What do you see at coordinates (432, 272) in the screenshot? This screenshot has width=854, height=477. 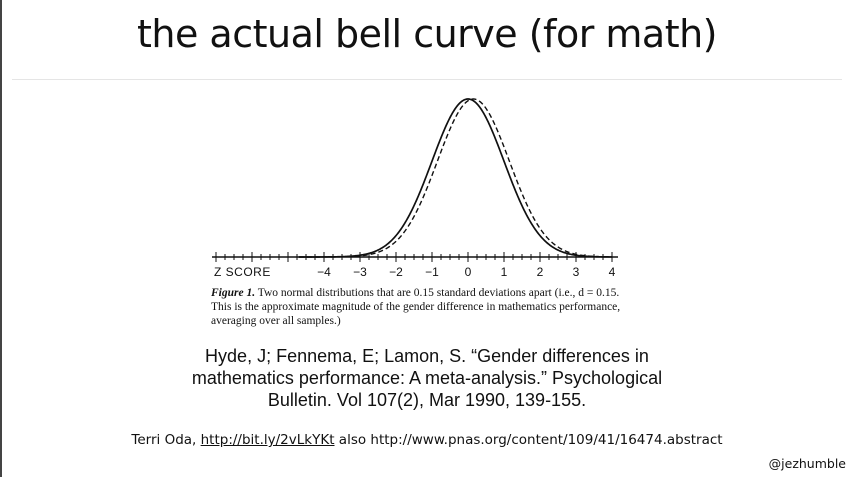 I see `x-tick-label: −1` at bounding box center [432, 272].